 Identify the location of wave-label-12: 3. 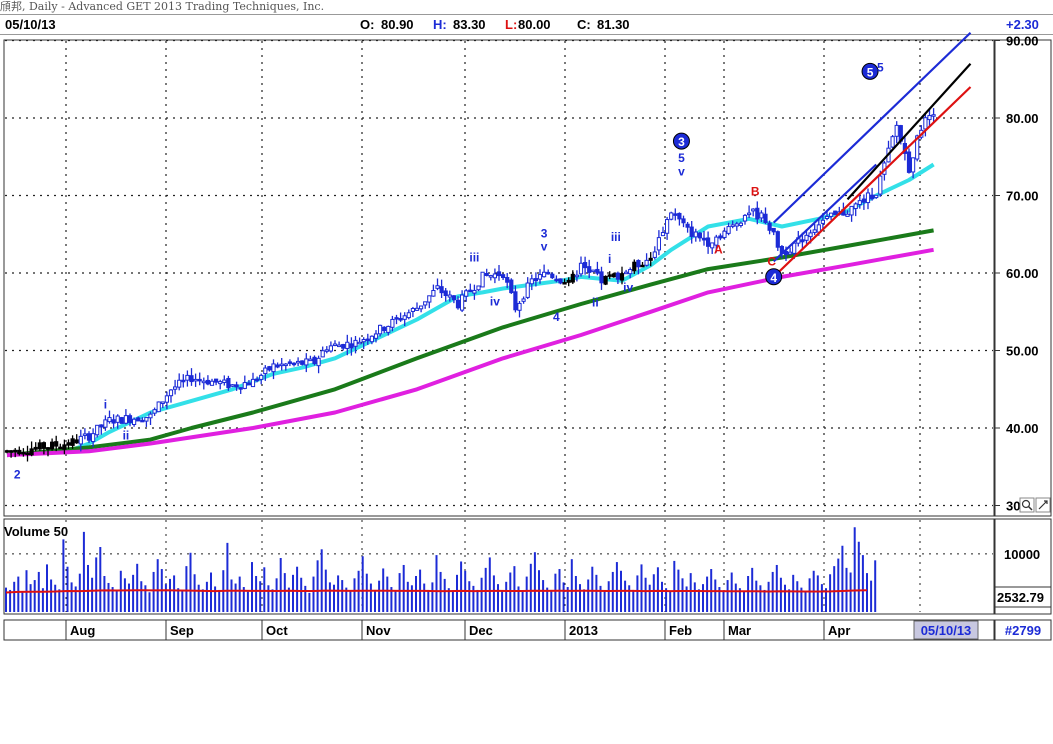
(681, 142).